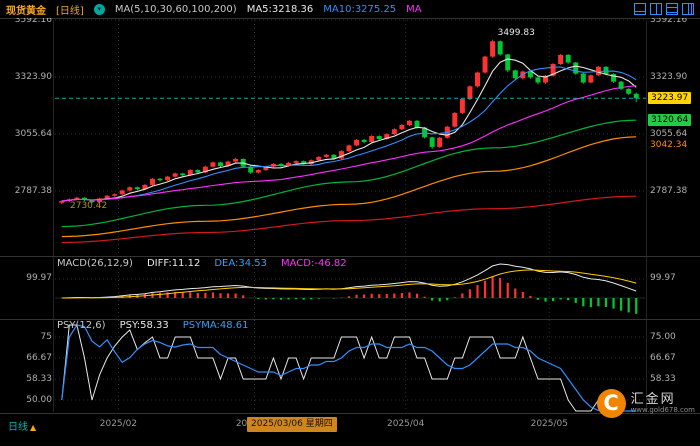  What do you see at coordinates (664, 9) in the screenshot?
I see `chart-layout-toolbar` at bounding box center [664, 9].